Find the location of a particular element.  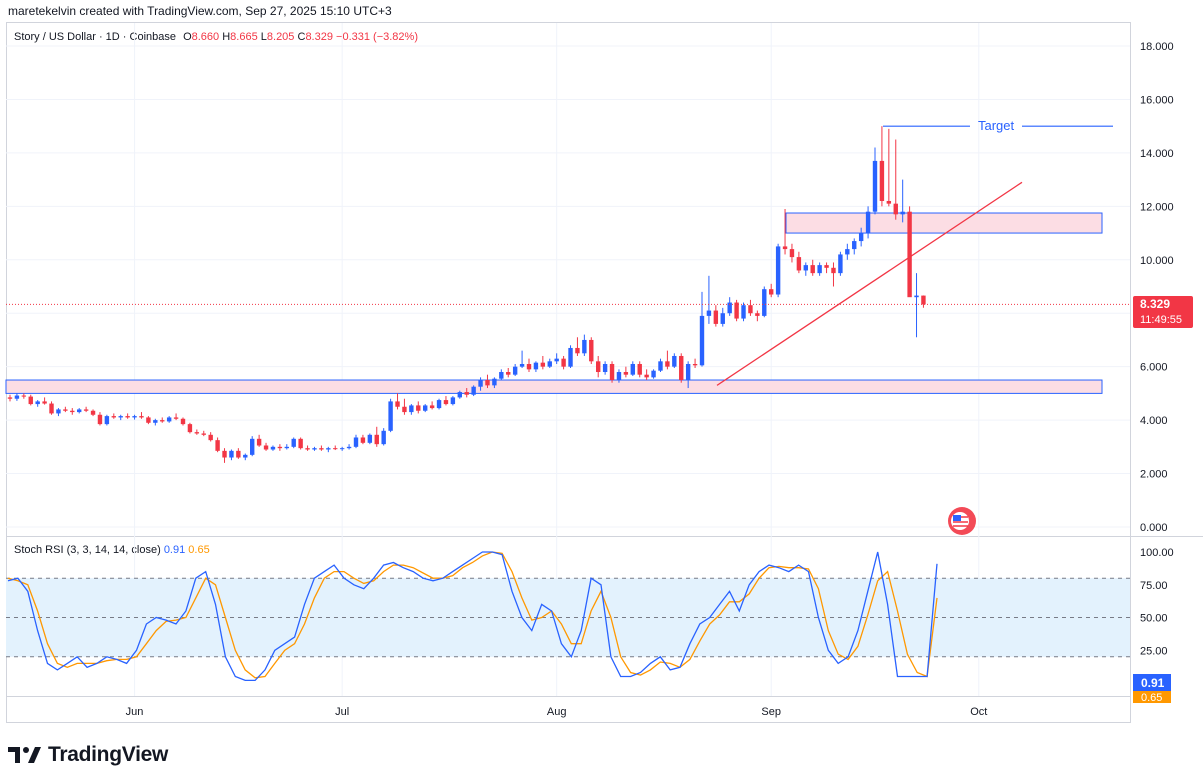

low-label: L is located at coordinates (263, 37).